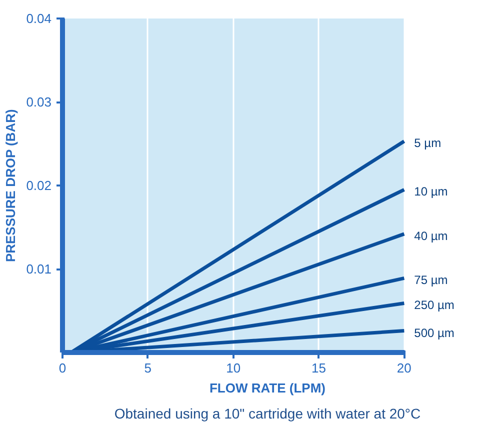 This screenshot has height=426, width=484. What do you see at coordinates (434, 333) in the screenshot?
I see `series-label: 500 µm` at bounding box center [434, 333].